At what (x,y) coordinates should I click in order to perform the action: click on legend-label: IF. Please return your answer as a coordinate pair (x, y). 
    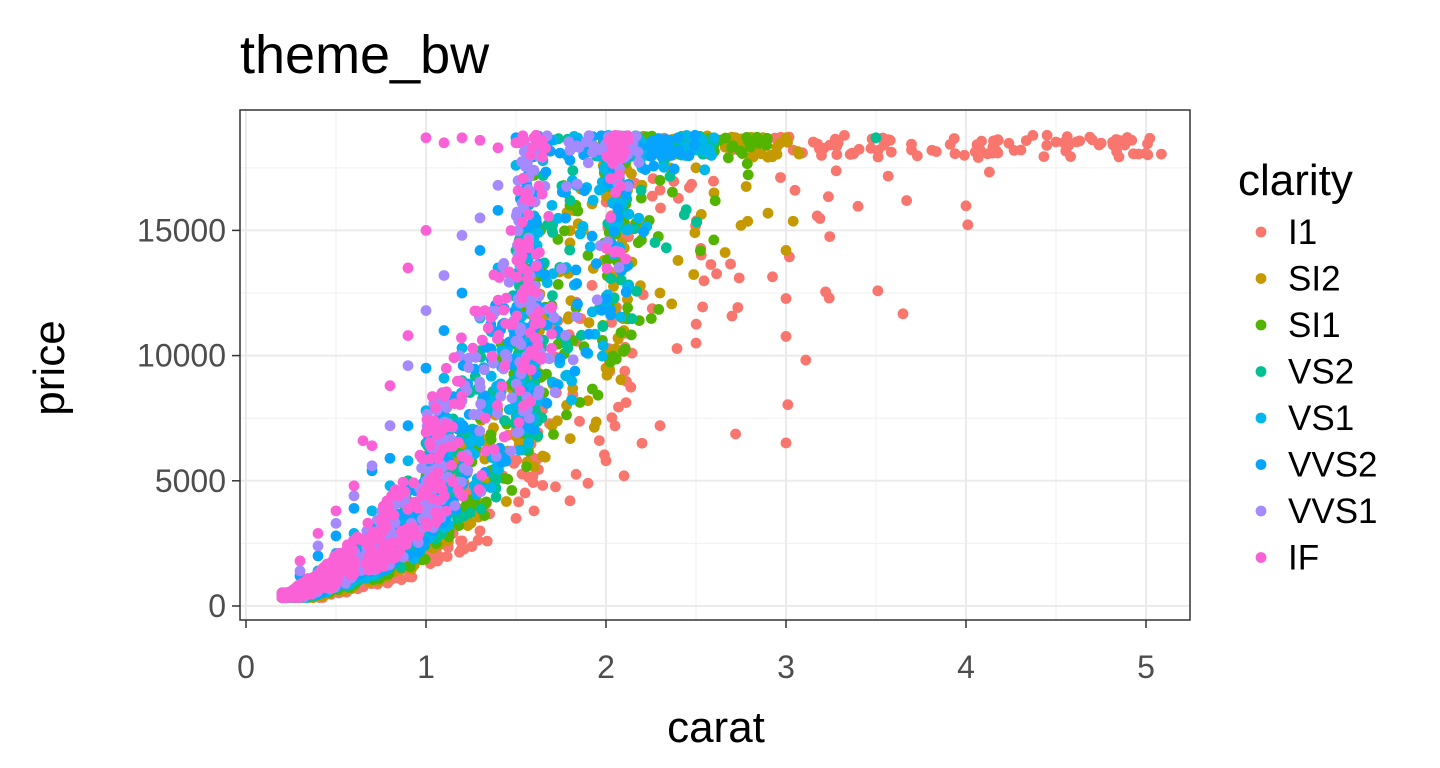
    Looking at the image, I should click on (1303, 558).